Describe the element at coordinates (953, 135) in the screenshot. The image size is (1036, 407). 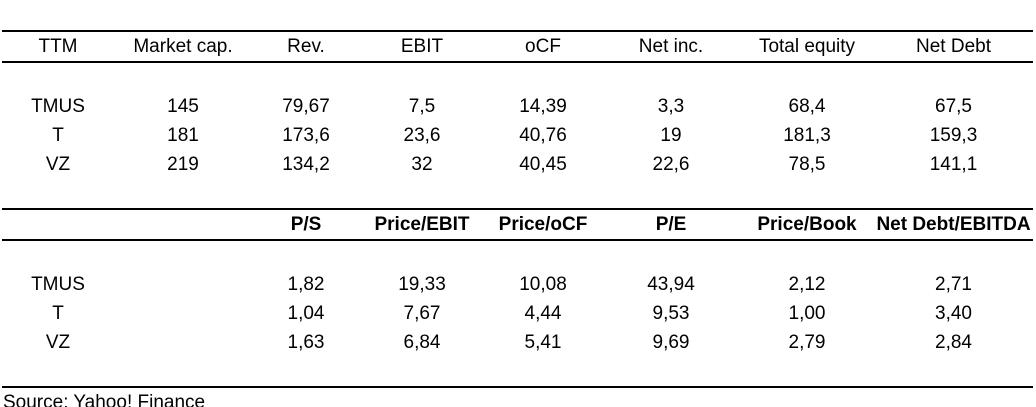
I see `value-cell: 159,3` at that location.